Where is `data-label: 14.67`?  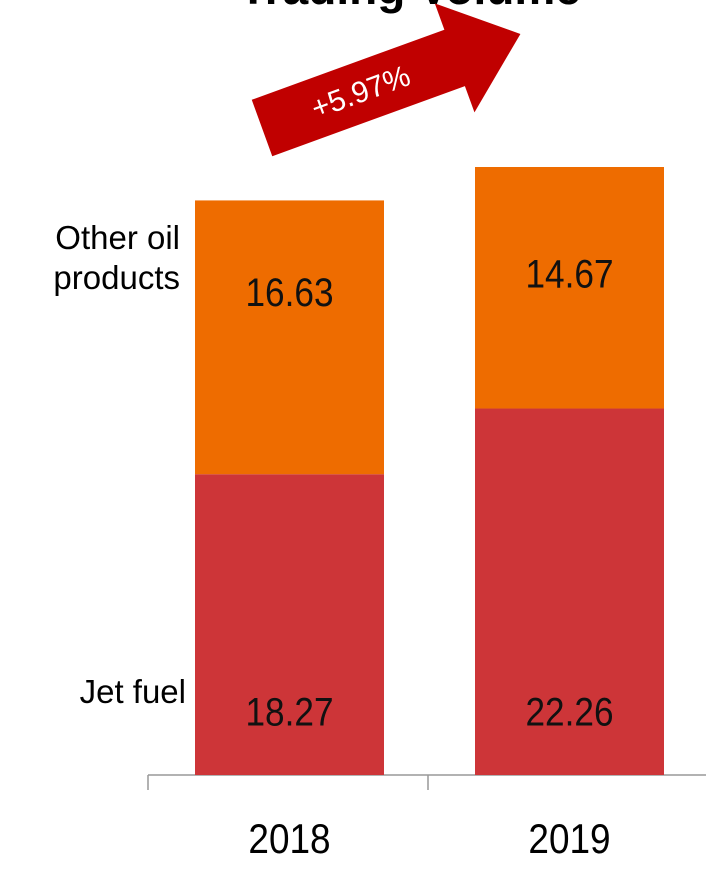 data-label: 14.67 is located at coordinates (569, 273).